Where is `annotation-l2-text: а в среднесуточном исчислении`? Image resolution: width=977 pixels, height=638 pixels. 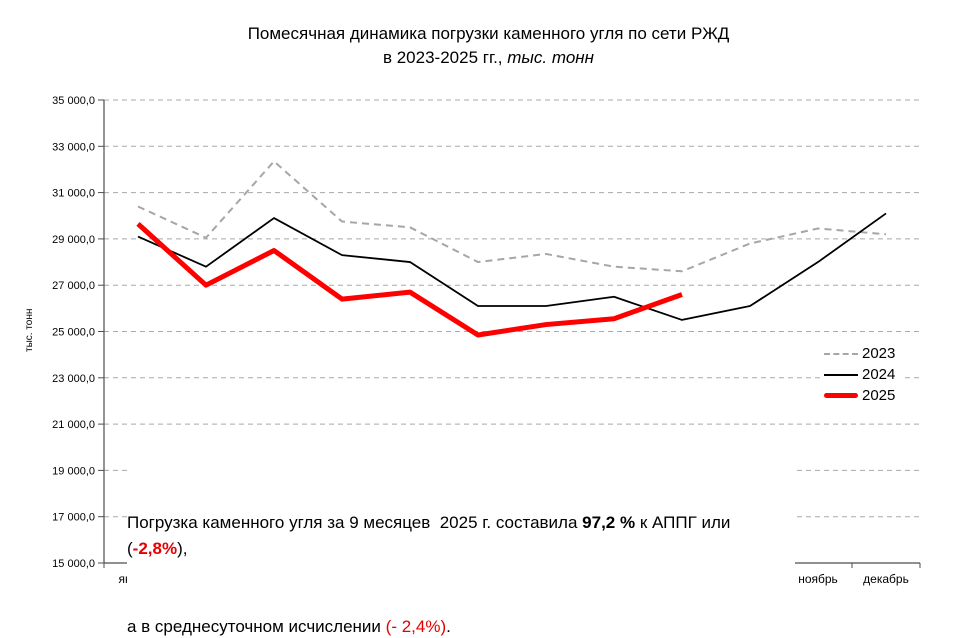 annotation-l2-text: а в среднесуточном исчислении is located at coordinates (256, 626).